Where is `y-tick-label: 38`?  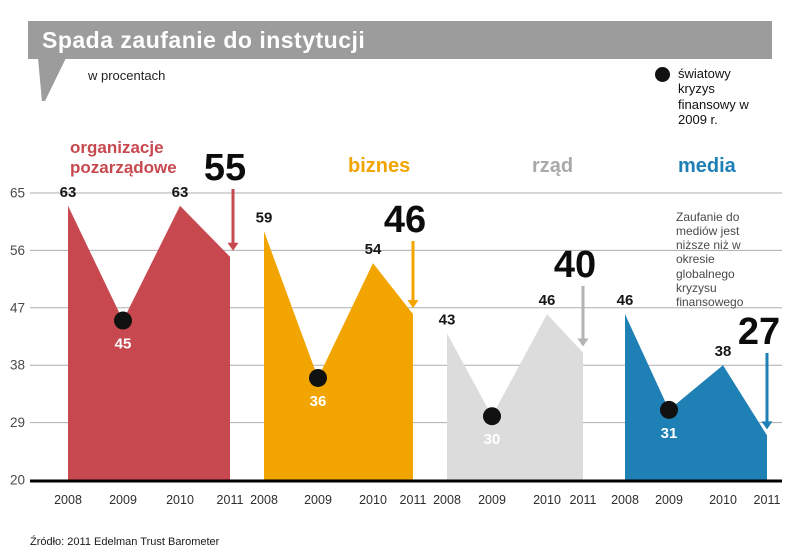 y-tick-label: 38 is located at coordinates (17, 365).